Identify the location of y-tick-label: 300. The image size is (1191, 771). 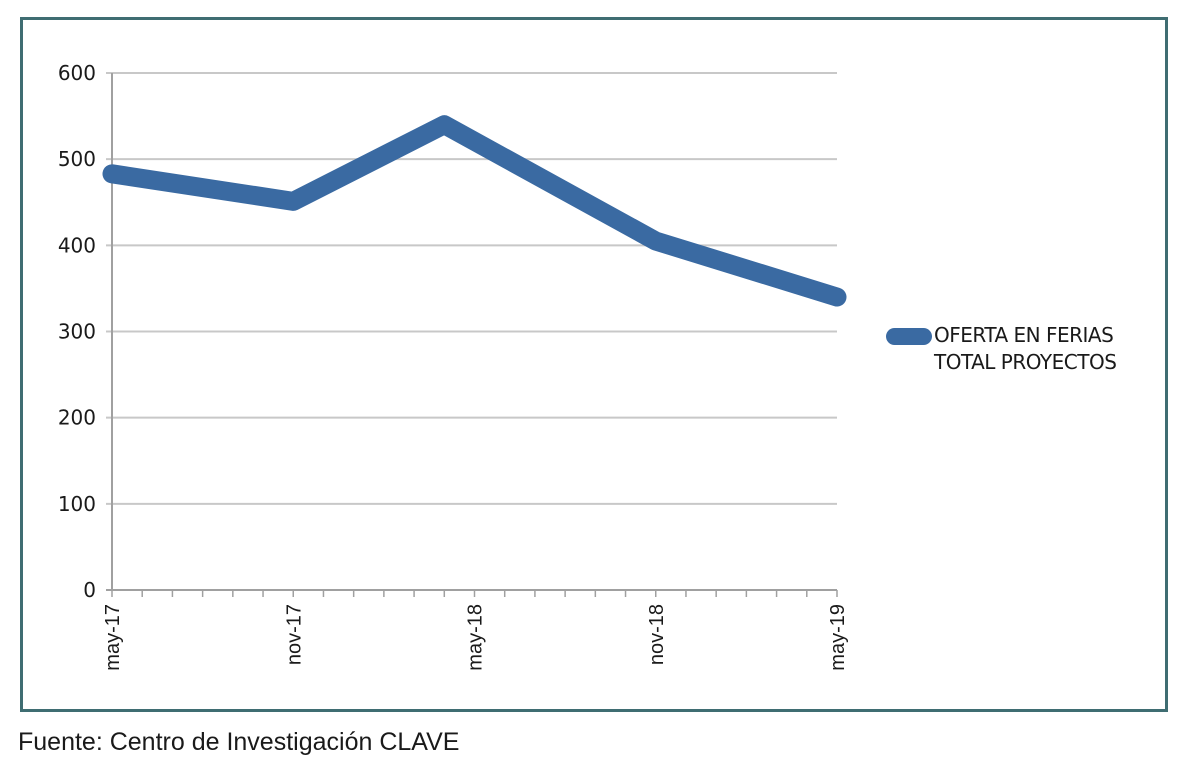
(77, 332).